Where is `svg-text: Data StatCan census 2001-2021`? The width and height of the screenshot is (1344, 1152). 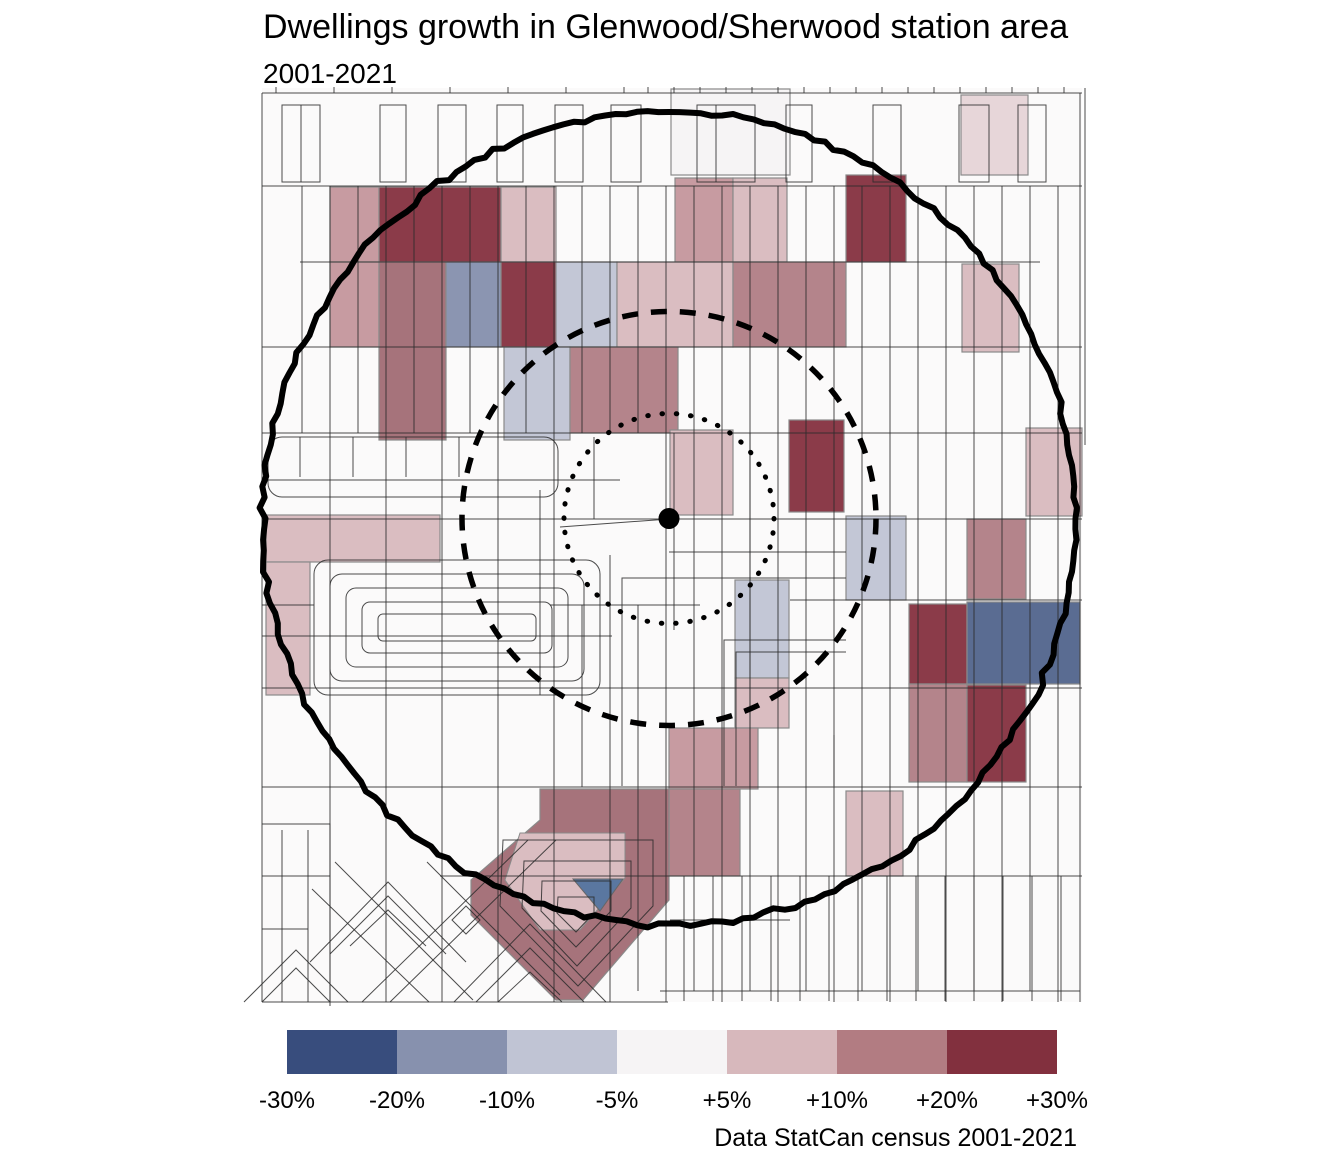
svg-text: Data StatCan census 2001-2021 is located at coordinates (895, 1138).